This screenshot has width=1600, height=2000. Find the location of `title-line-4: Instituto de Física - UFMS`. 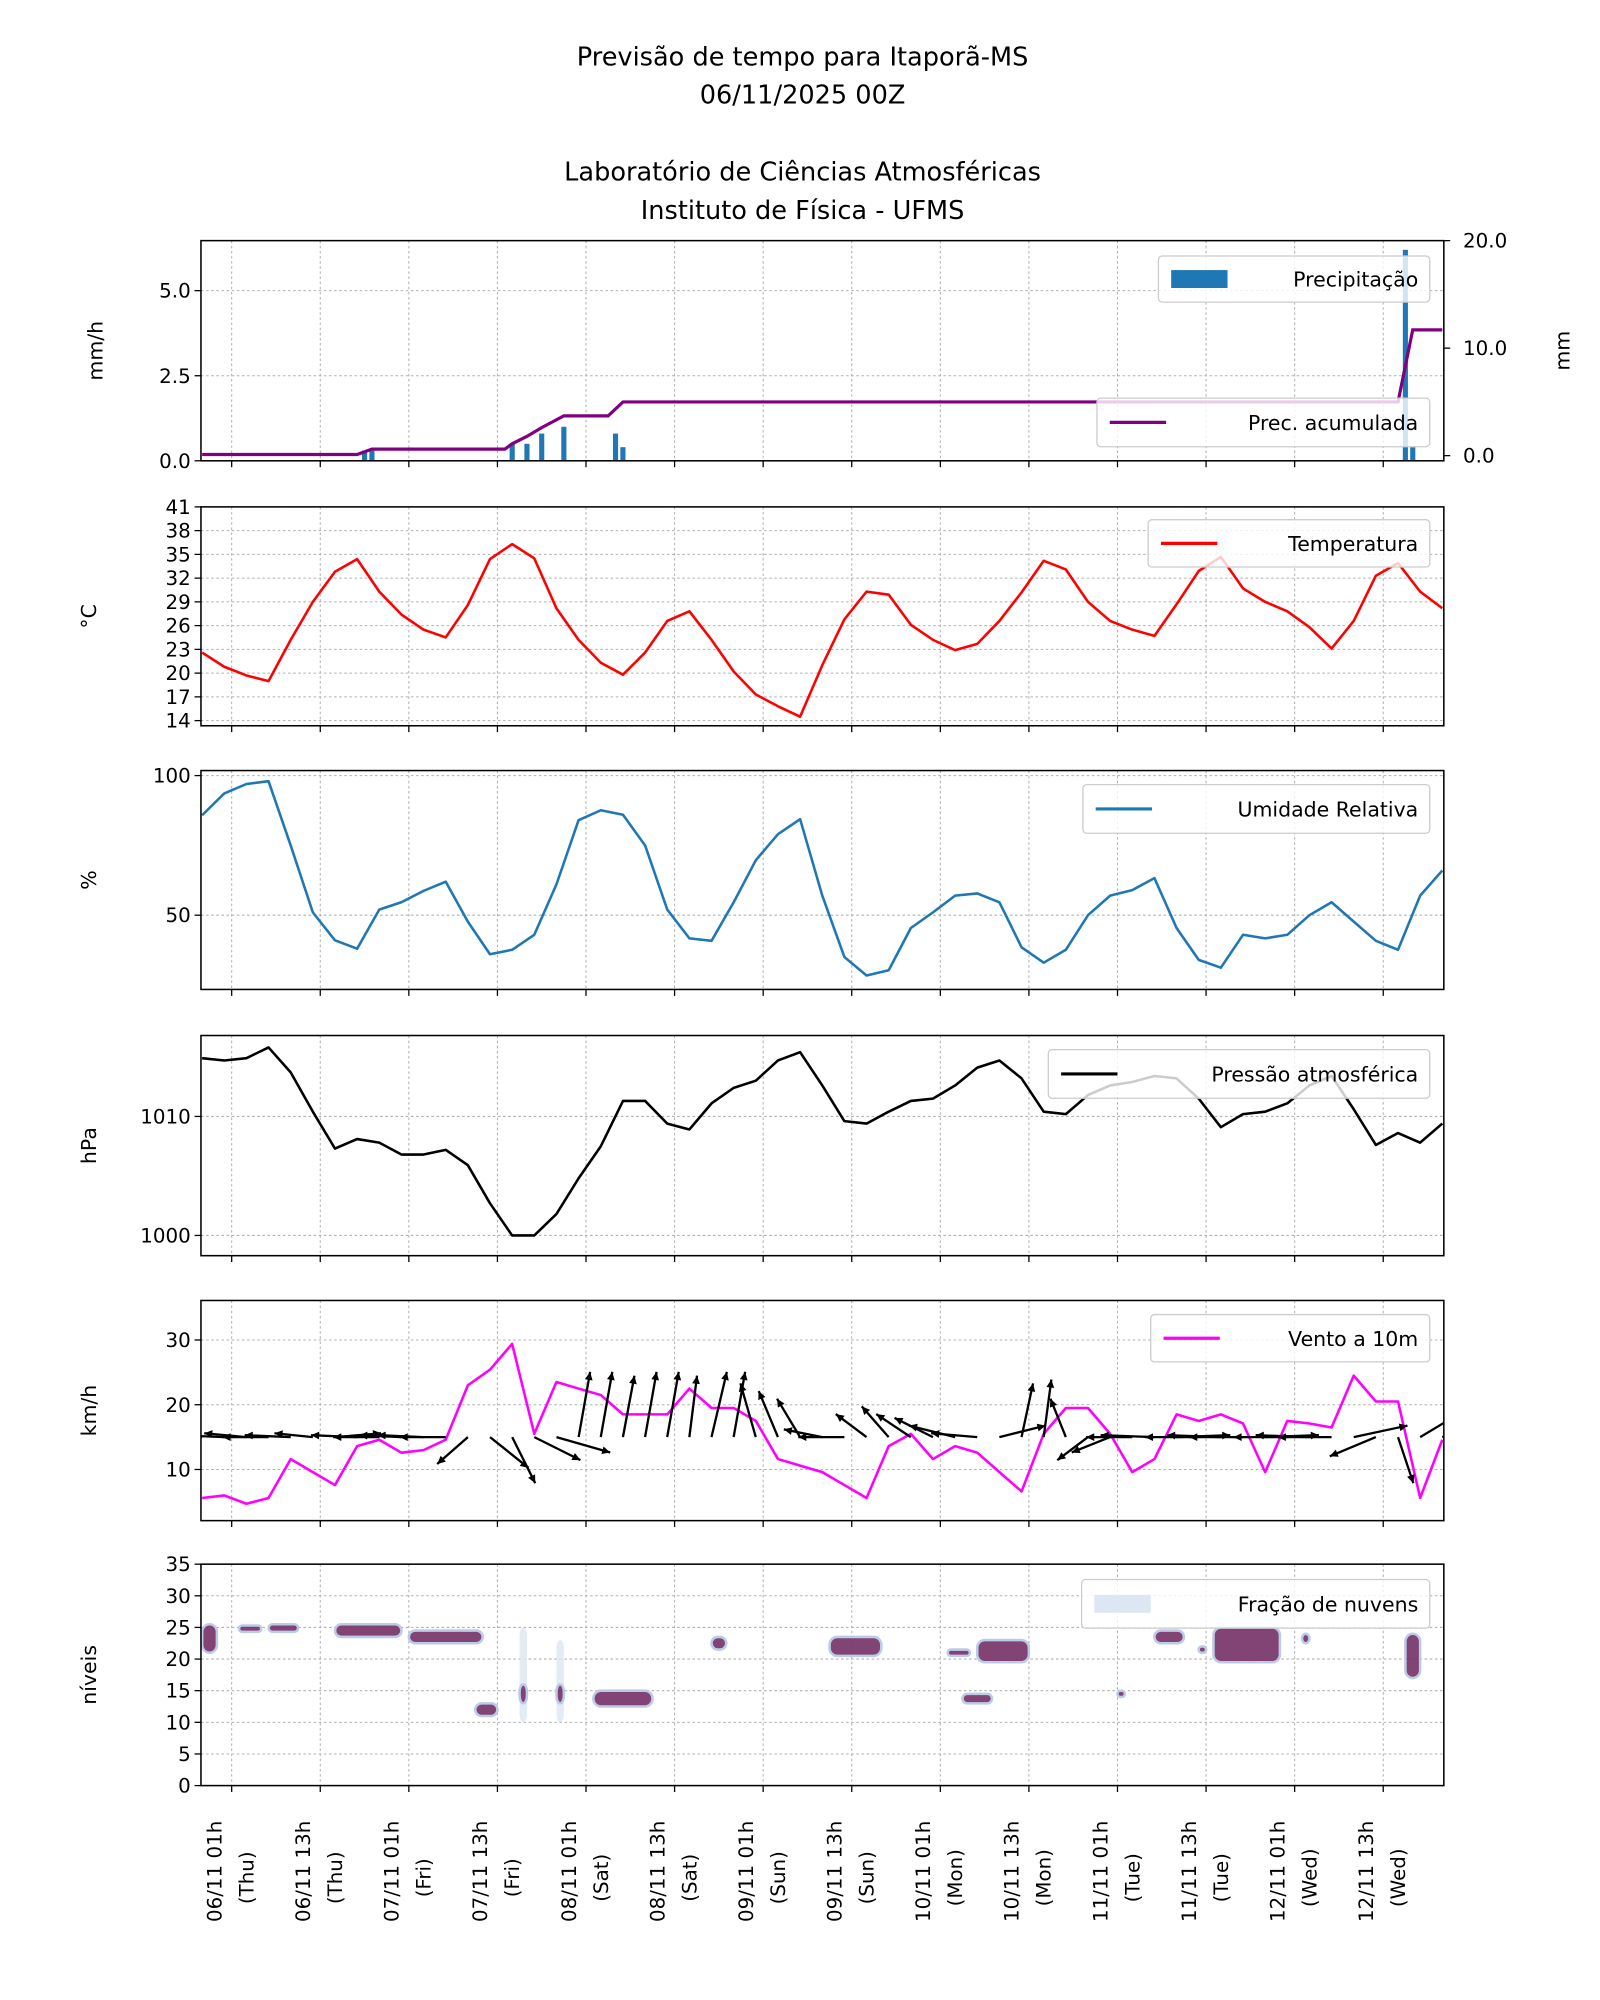

title-line-4: Instituto de Física - UFMS is located at coordinates (803, 211).